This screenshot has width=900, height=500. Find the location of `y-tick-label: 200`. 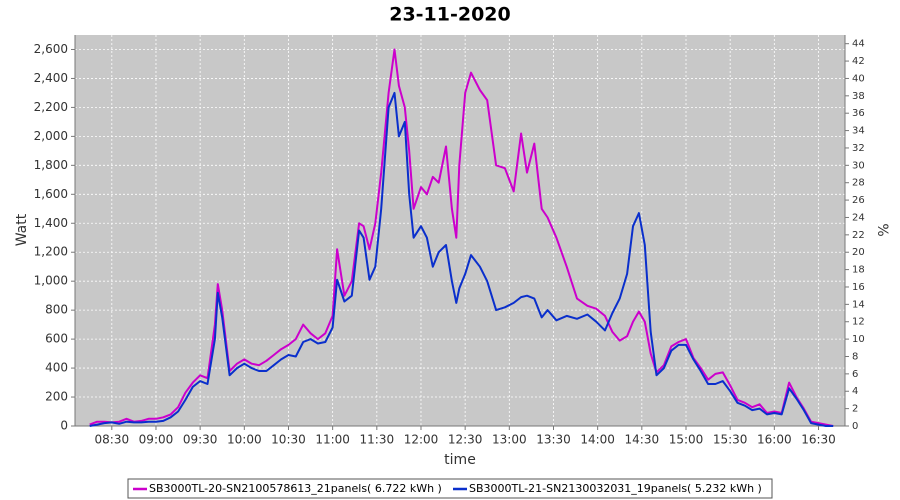

y-tick-label: 200 is located at coordinates (56, 397).